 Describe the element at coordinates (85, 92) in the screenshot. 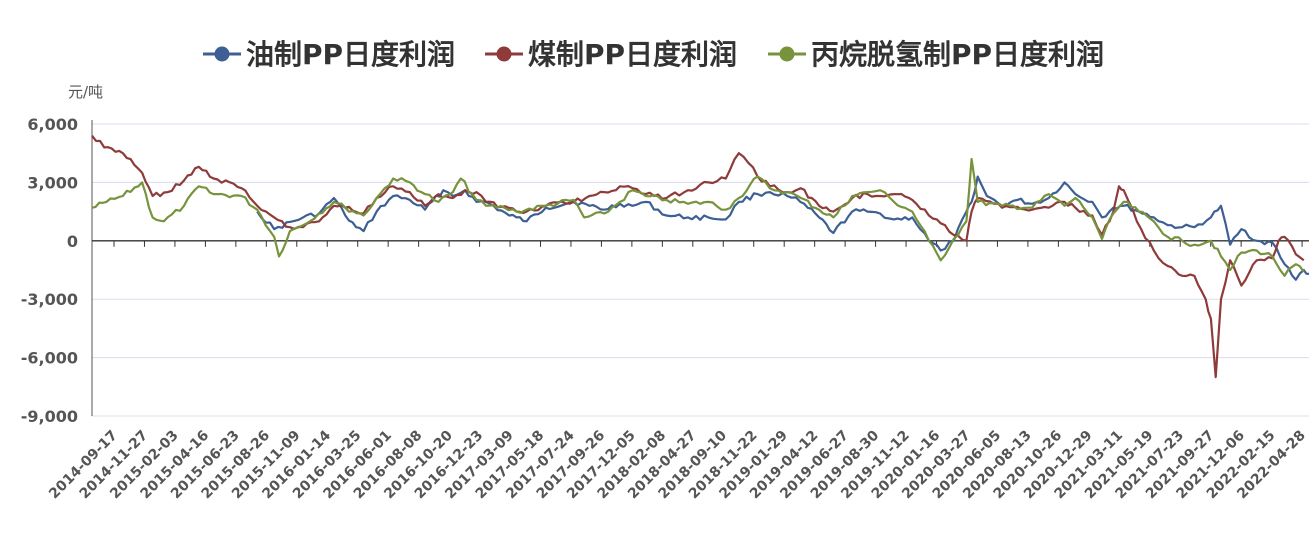

I see `y-axis-label: 元/吨` at that location.